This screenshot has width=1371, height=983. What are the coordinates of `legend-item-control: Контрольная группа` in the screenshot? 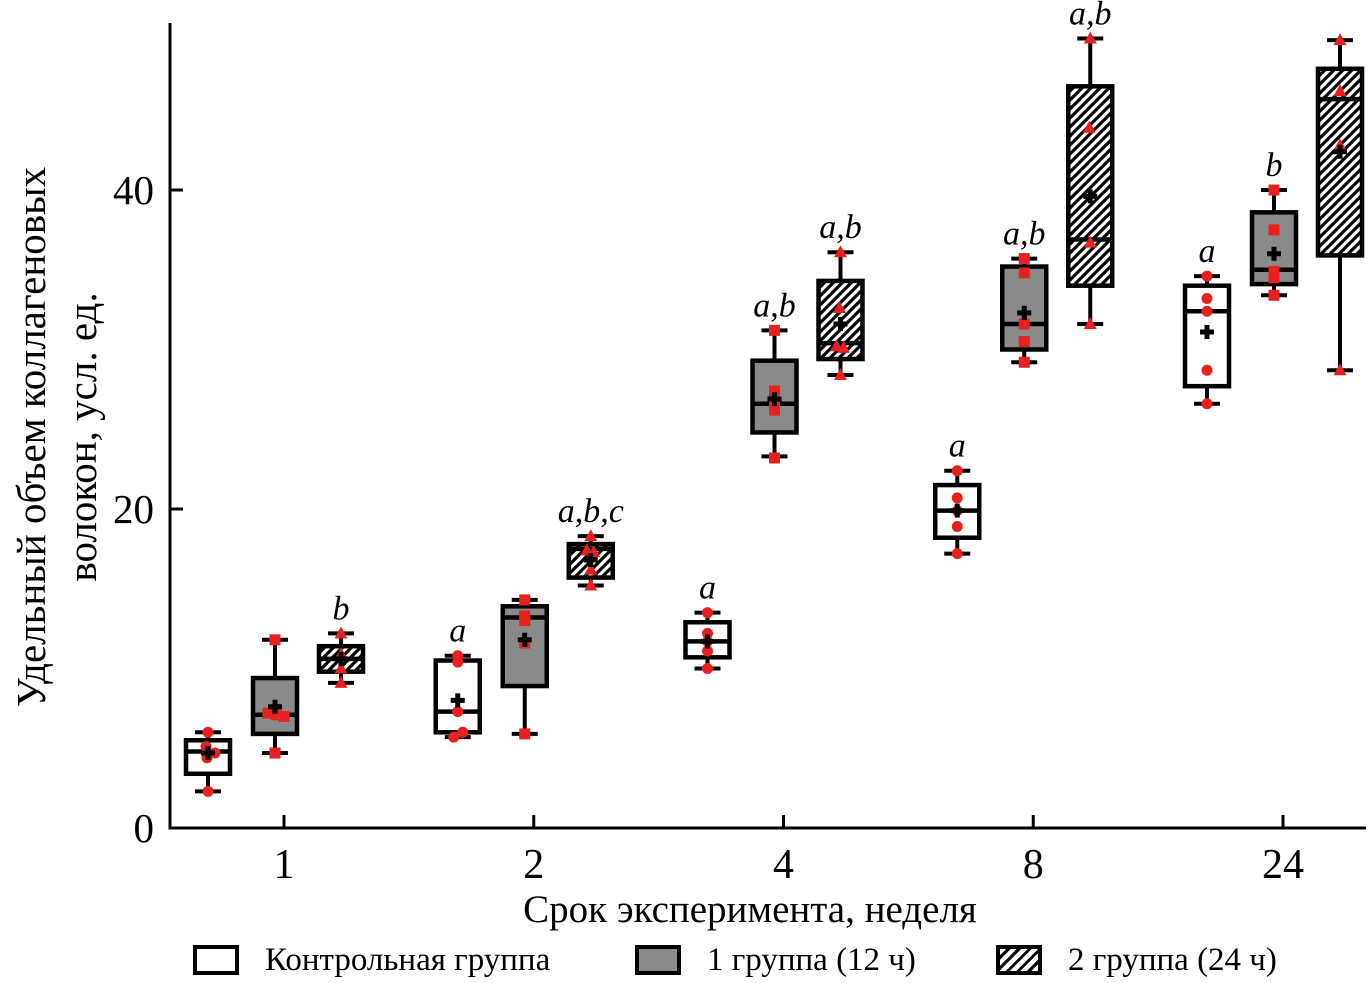 It's located at (371, 960).